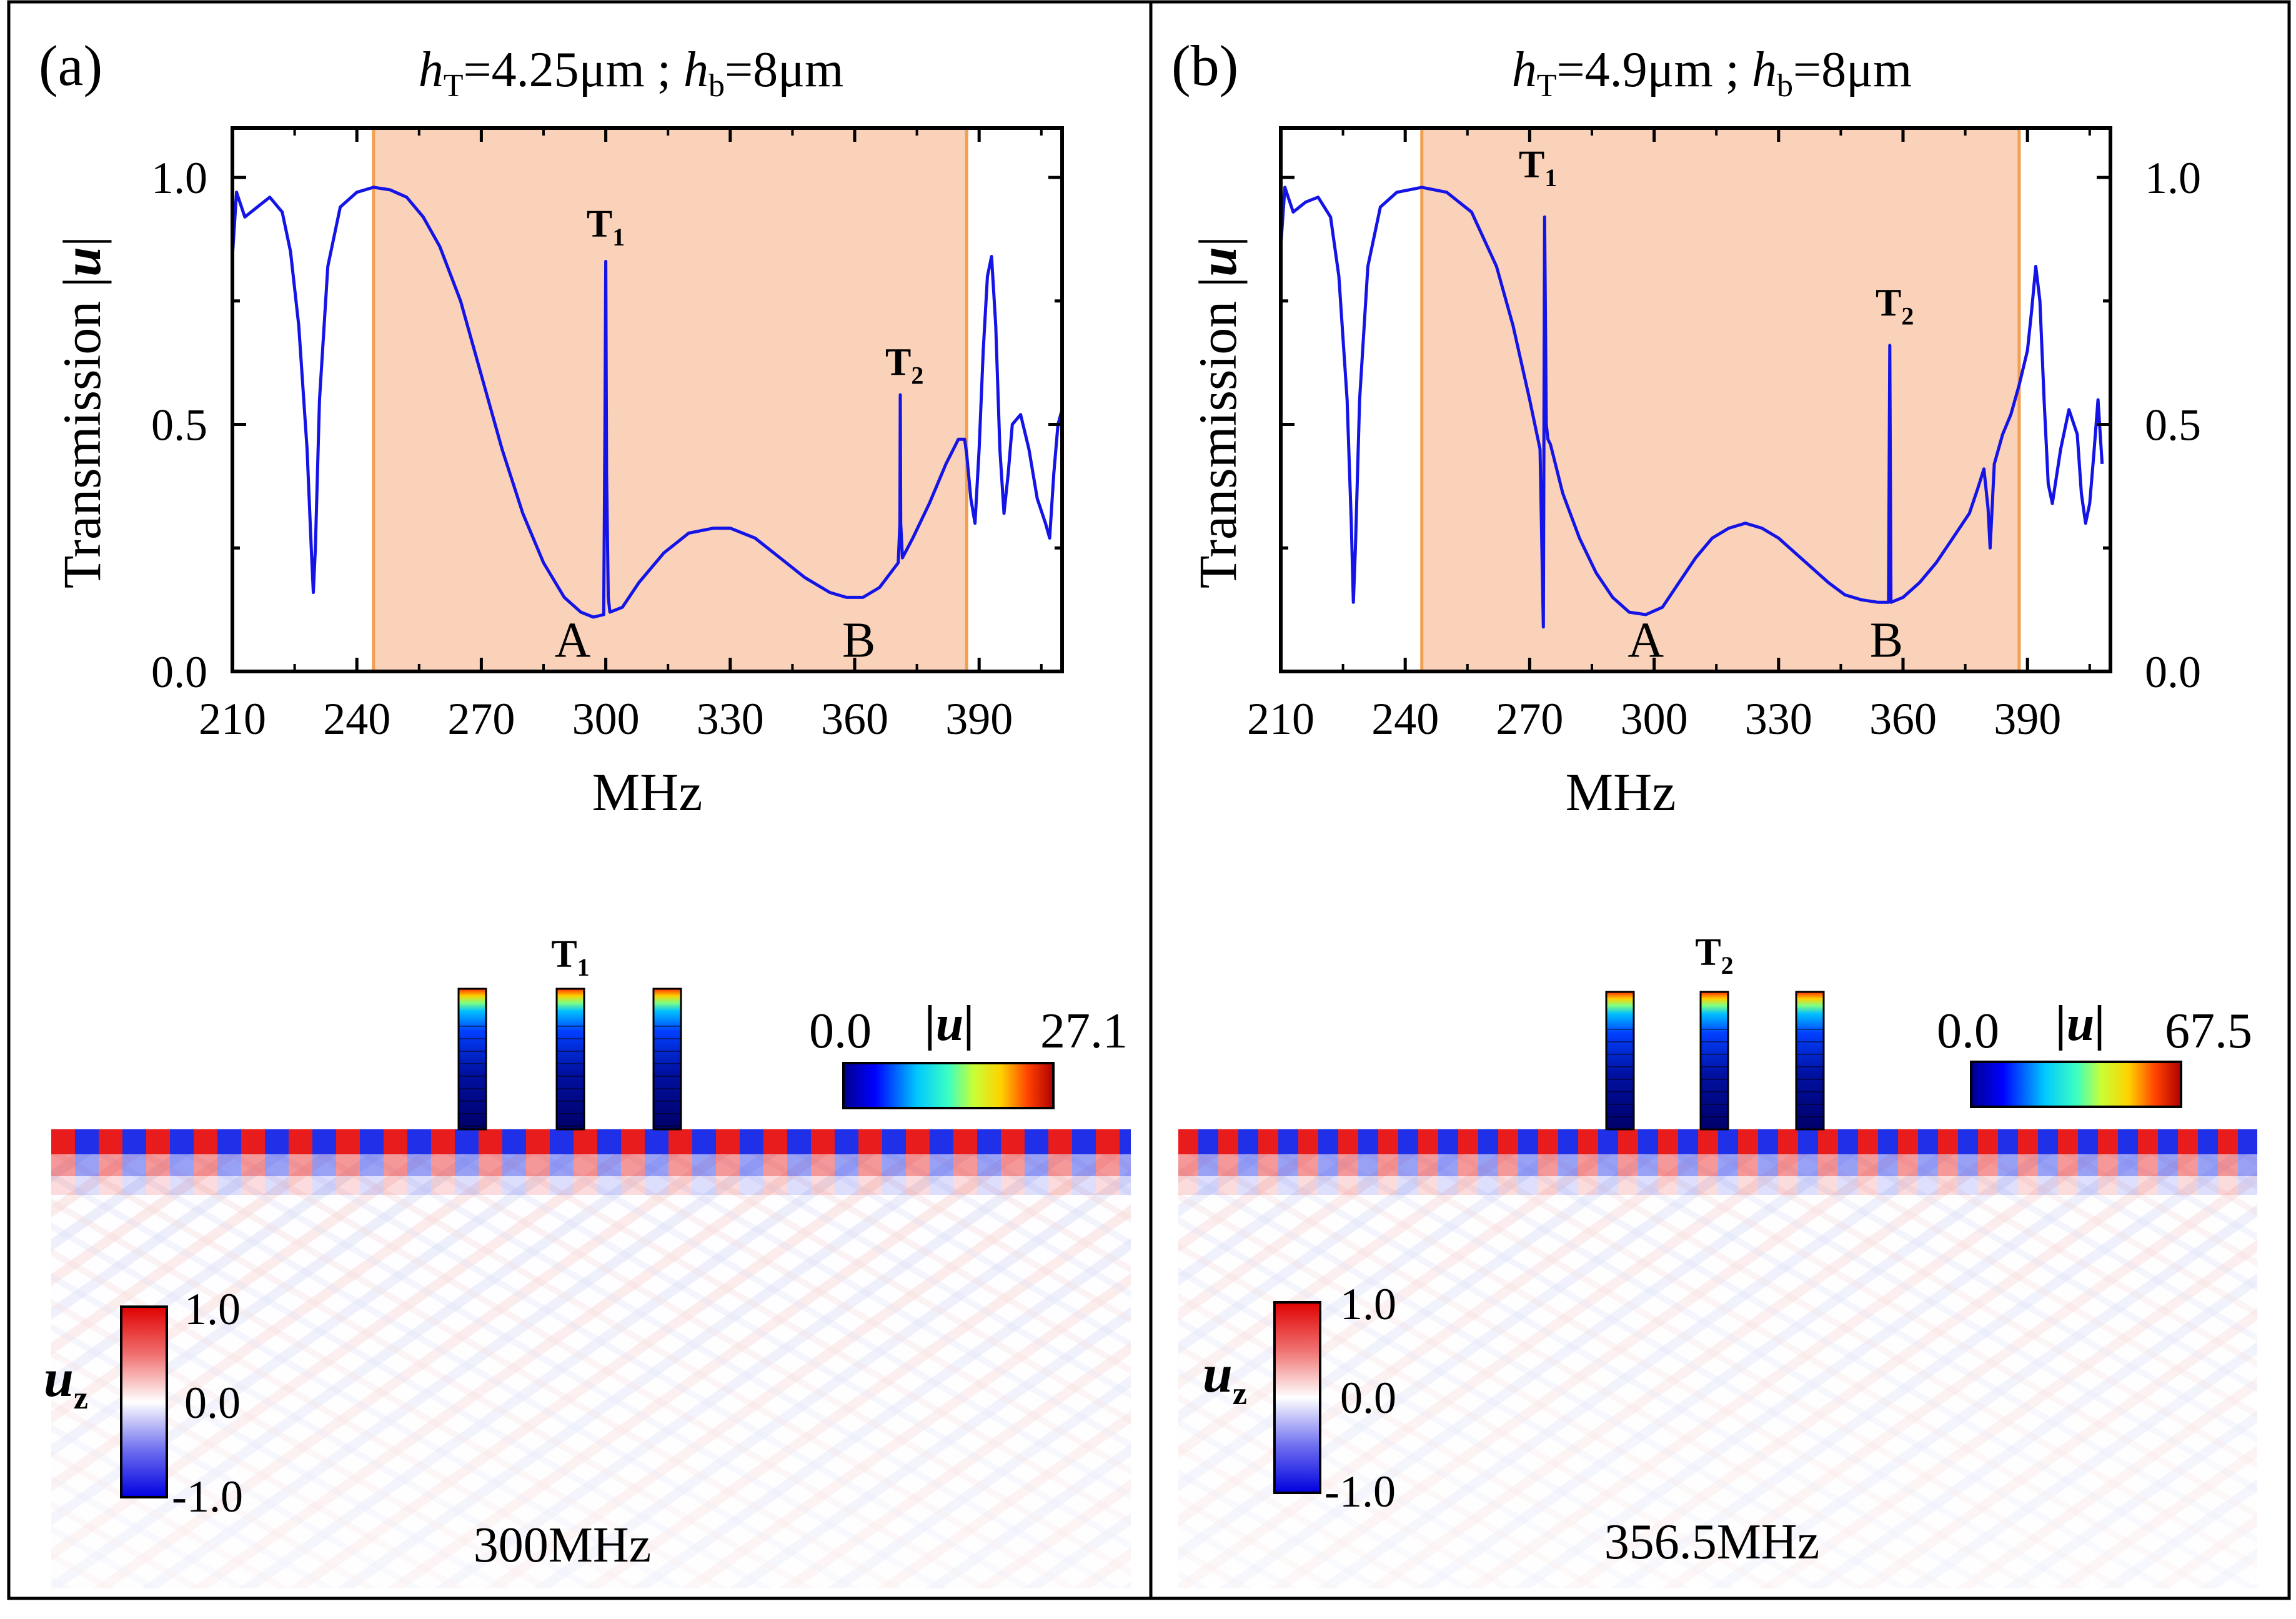 The image size is (2296, 1619). Describe the element at coordinates (950, 1024) in the screenshot. I see `u-colorbar-title: |u|` at that location.